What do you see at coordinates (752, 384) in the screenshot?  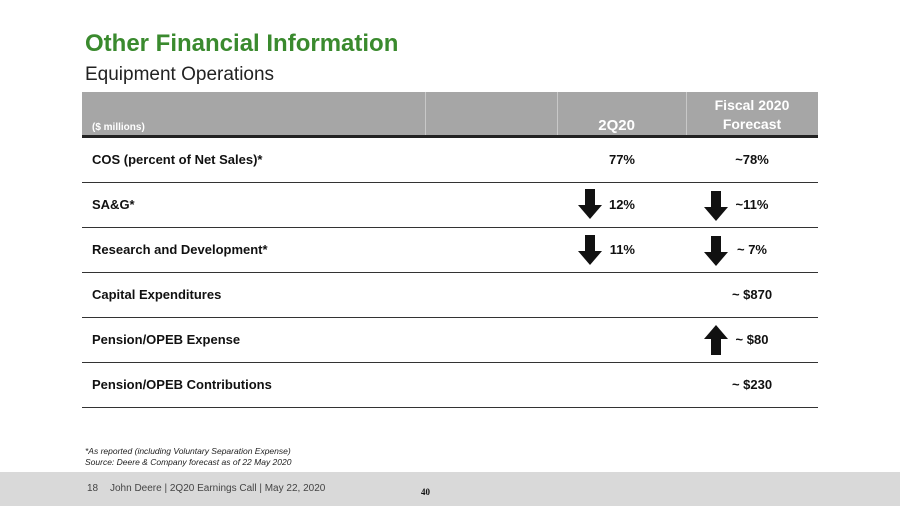 I see `cell: ~ $230` at bounding box center [752, 384].